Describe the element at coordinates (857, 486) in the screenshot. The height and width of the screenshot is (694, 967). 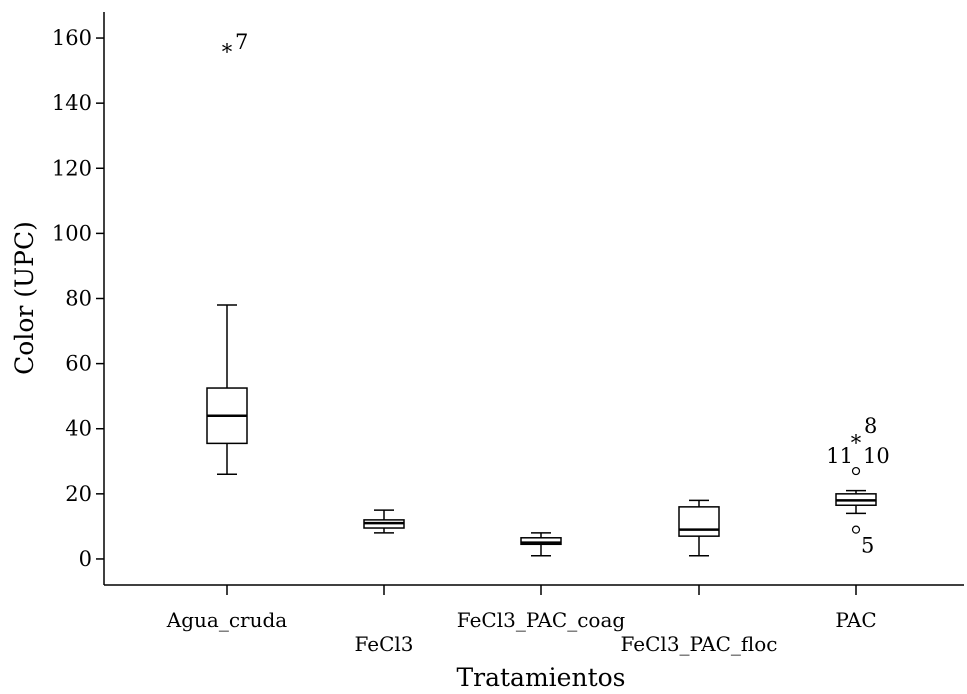
I see `box-group: *8 11 10 5` at that location.